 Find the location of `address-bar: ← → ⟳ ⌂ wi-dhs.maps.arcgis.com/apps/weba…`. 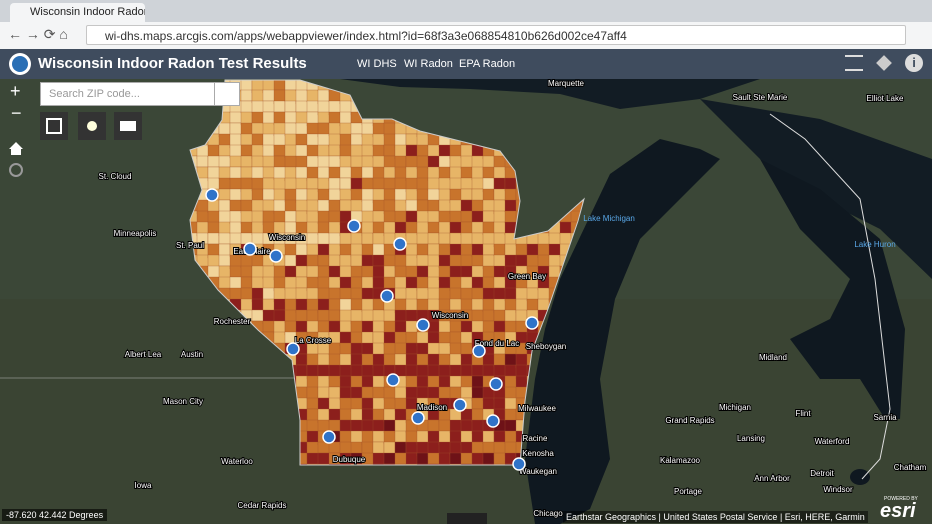

address-bar: ← → ⟳ ⌂ wi-dhs.maps.arcgis.com/apps/weba… is located at coordinates (466, 36).